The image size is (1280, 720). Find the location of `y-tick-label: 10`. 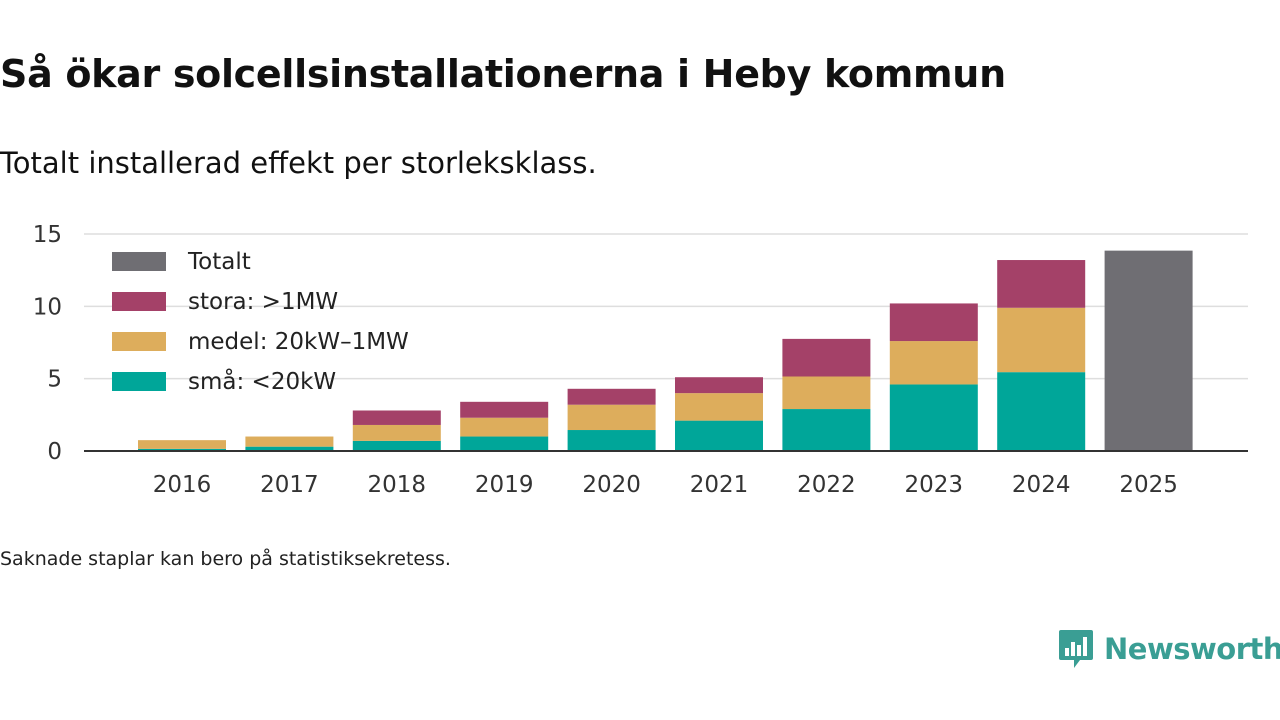

y-tick-label: 10 is located at coordinates (47, 307).